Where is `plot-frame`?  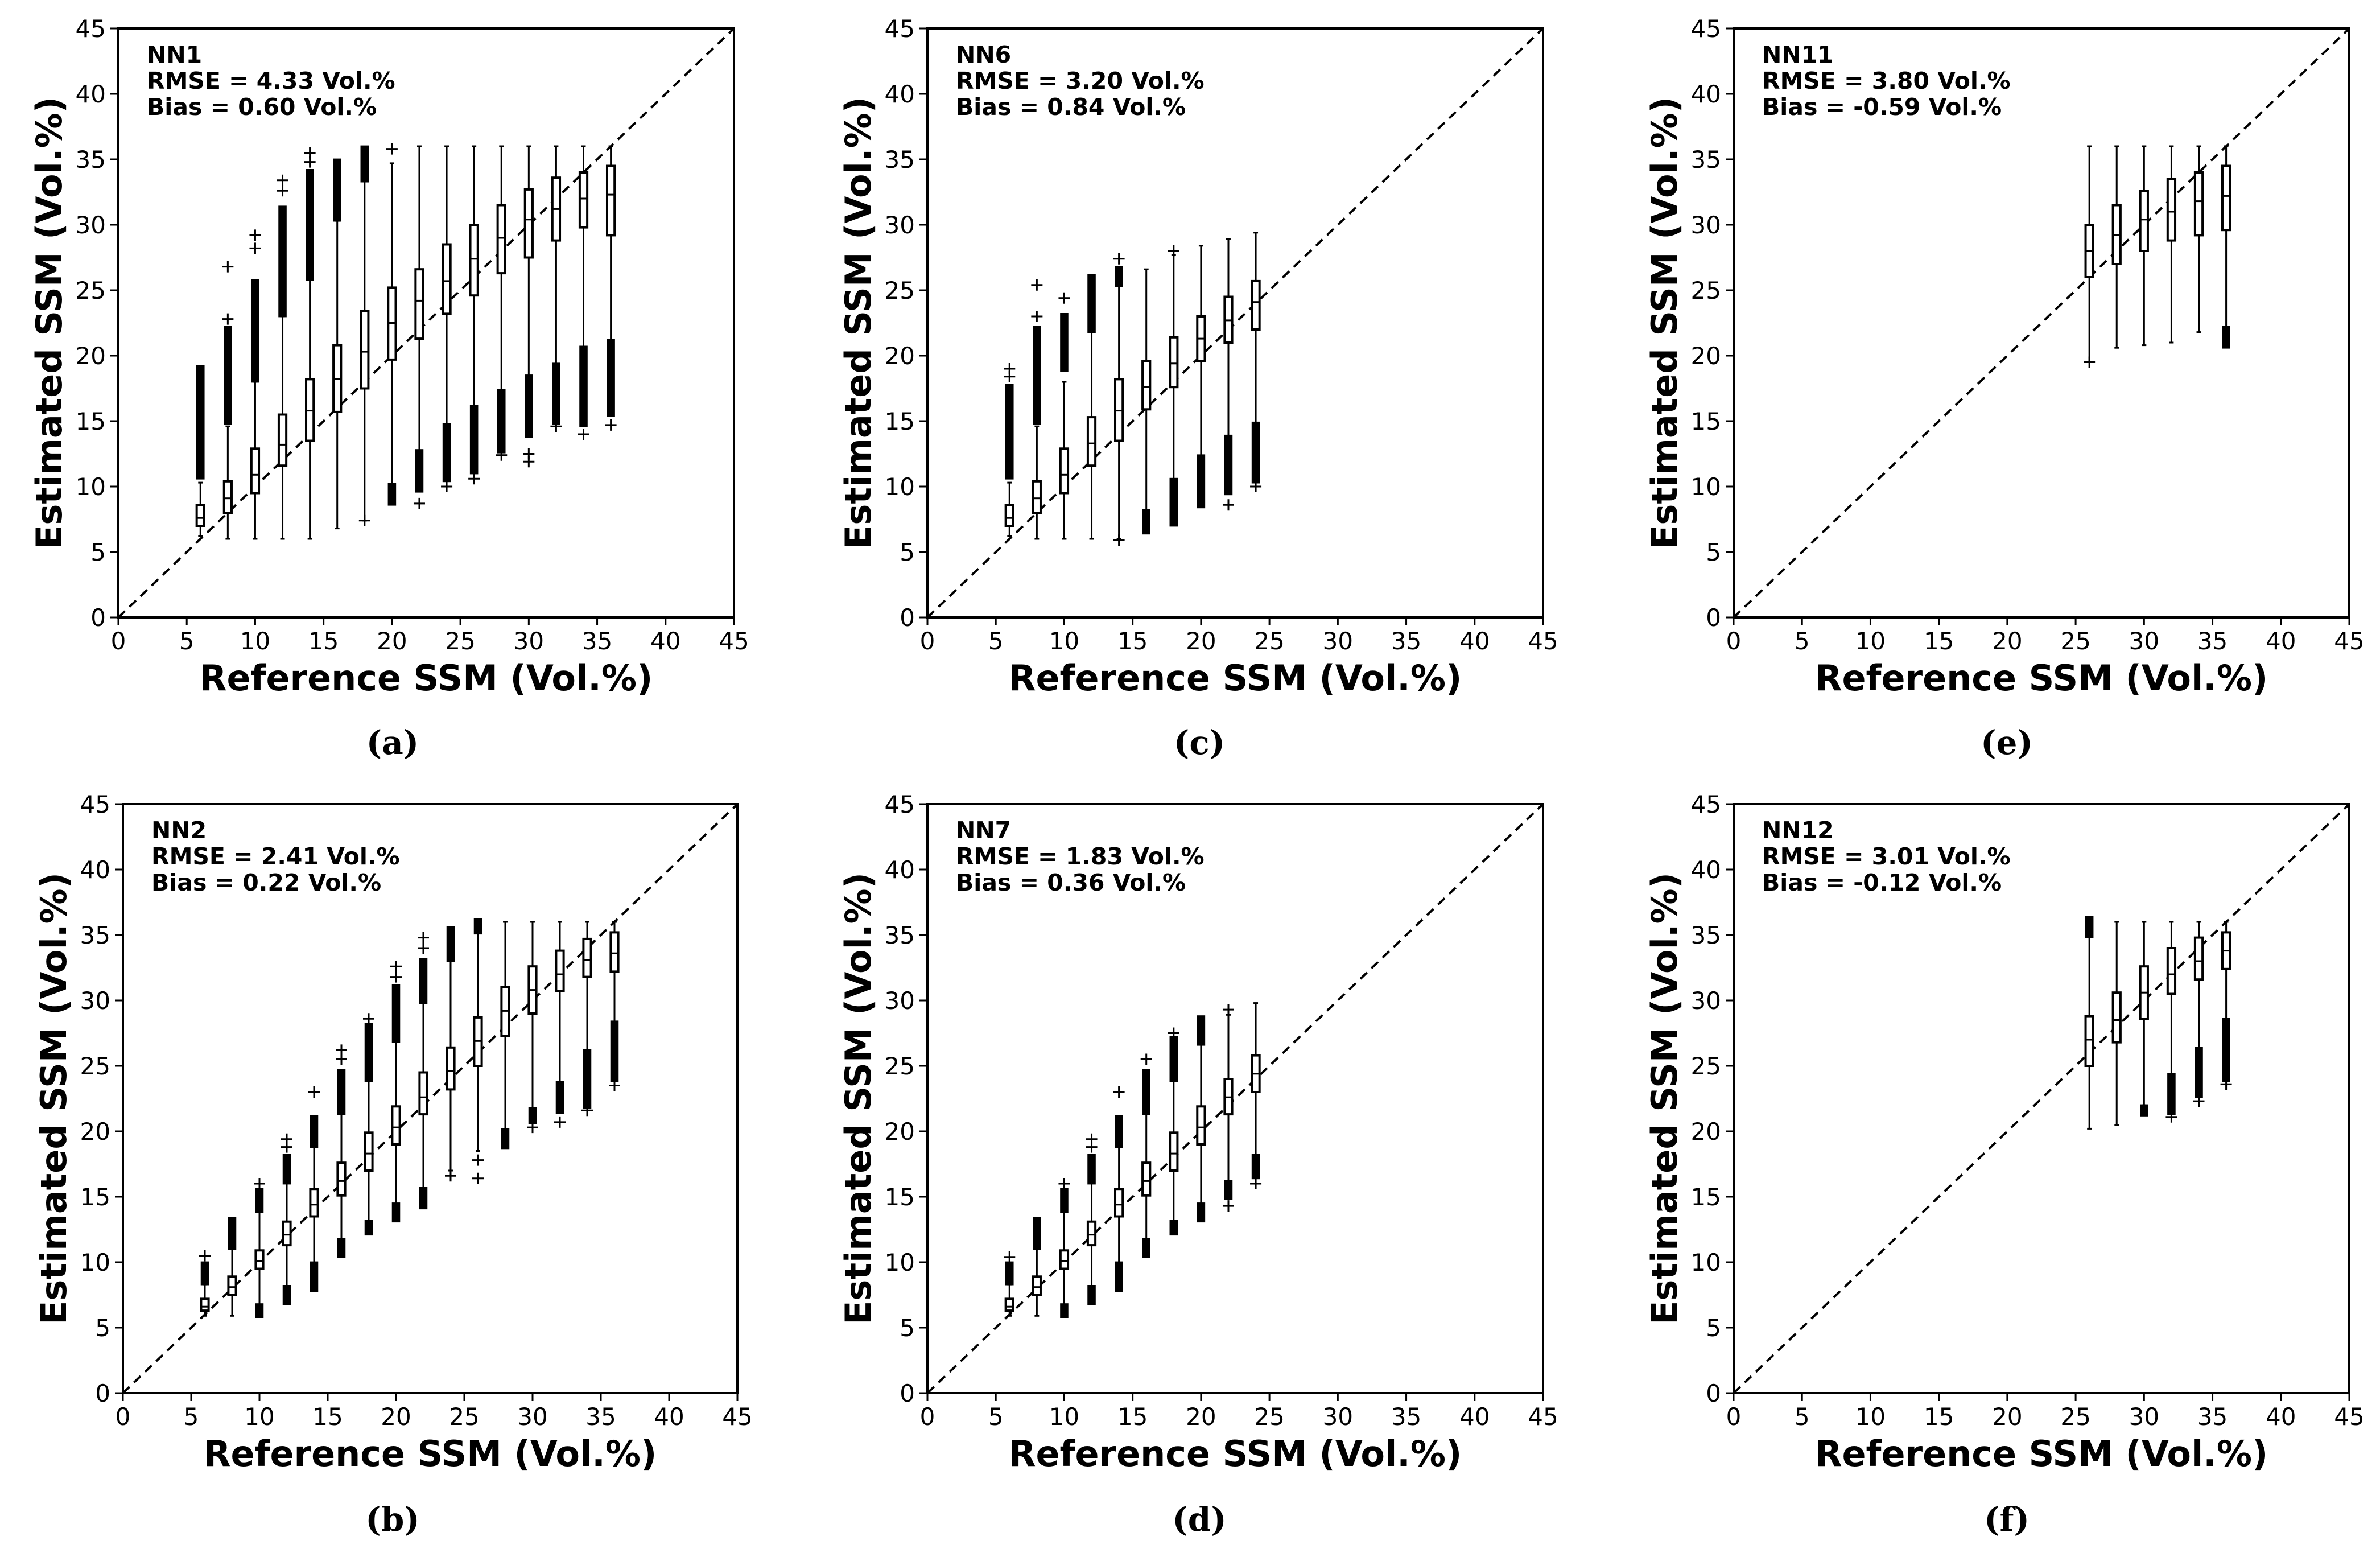 plot-frame is located at coordinates (1235, 1098).